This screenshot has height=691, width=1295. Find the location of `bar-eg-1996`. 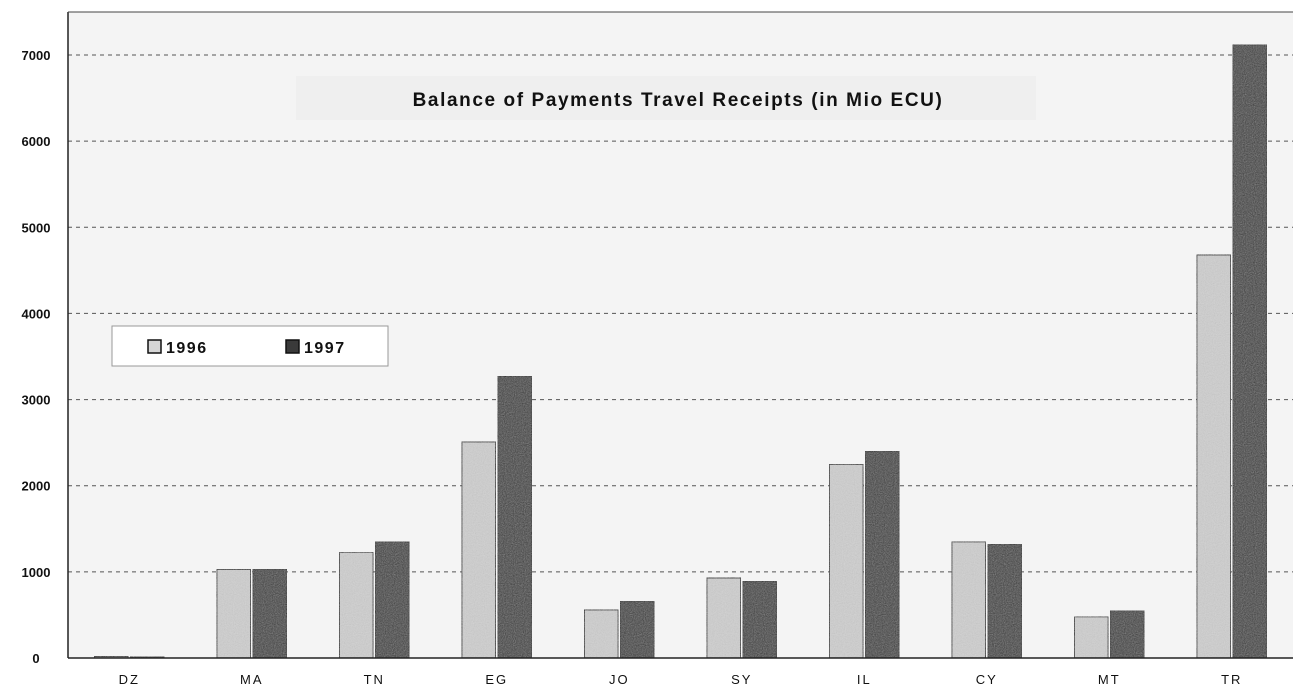

bar-eg-1996 is located at coordinates (479, 550).